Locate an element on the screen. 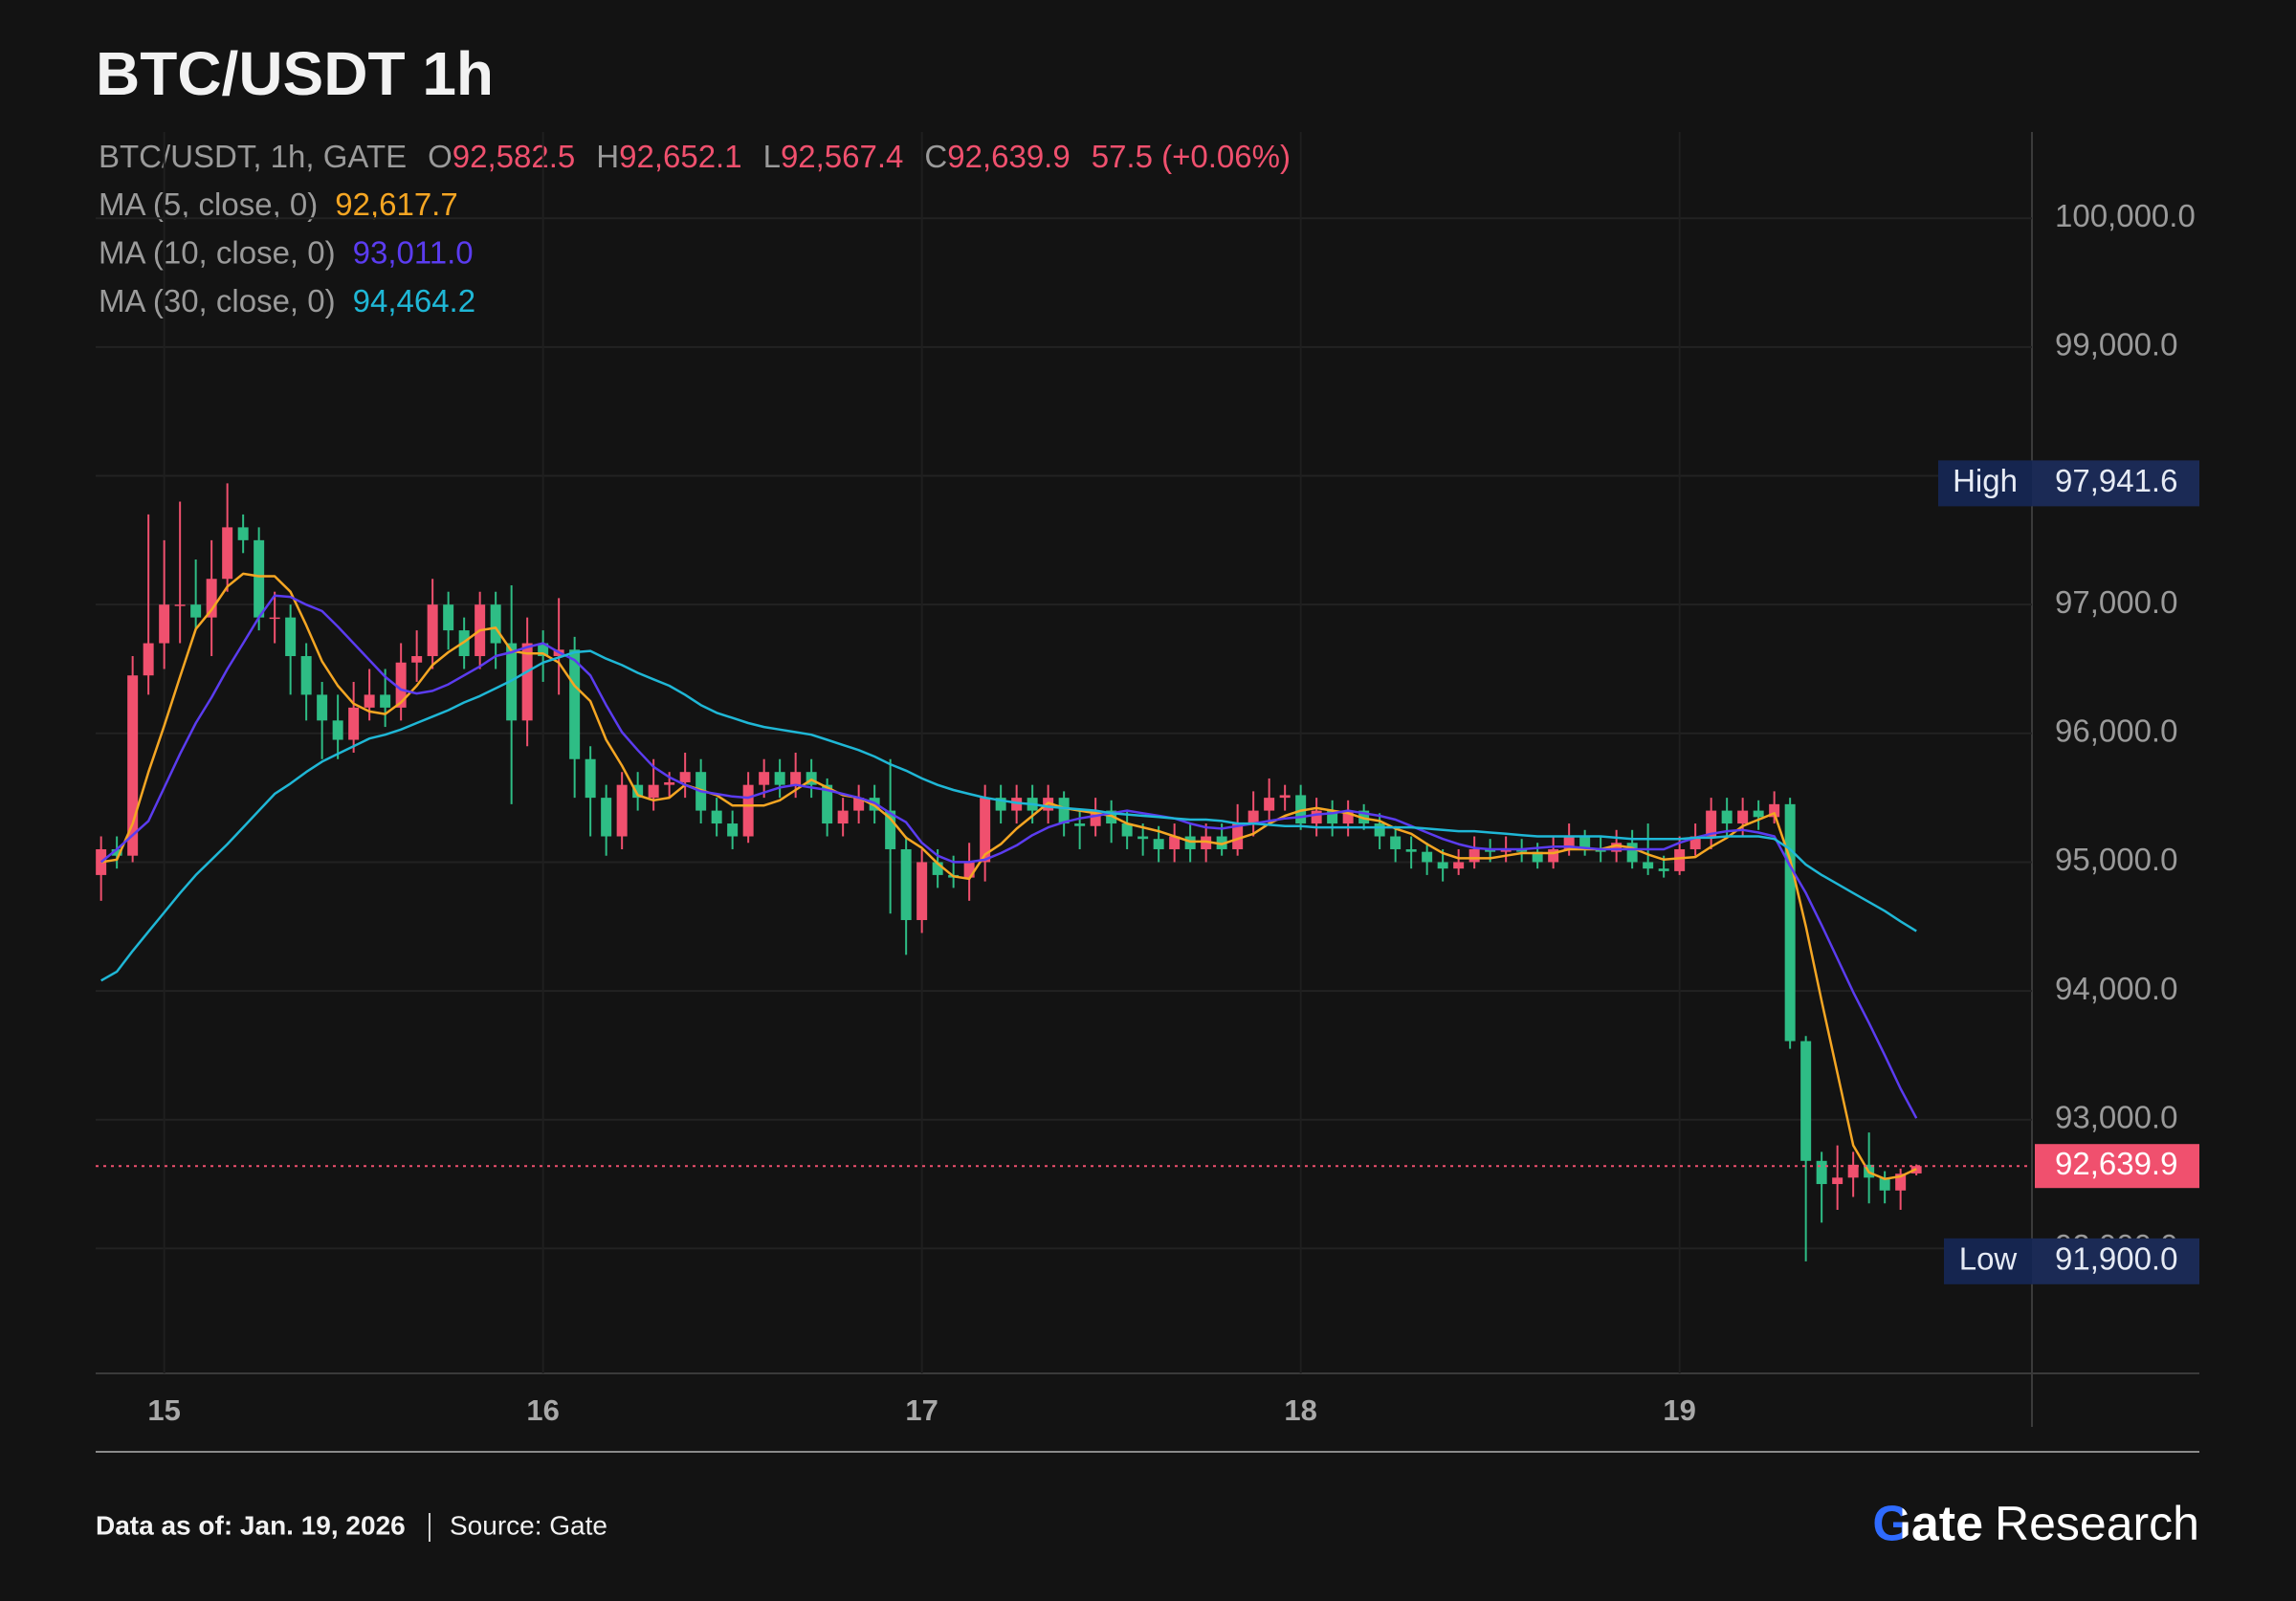 The image size is (2296, 1601). ma-legend: MA (5, close, 0) 92,617.7 is located at coordinates (279, 204).